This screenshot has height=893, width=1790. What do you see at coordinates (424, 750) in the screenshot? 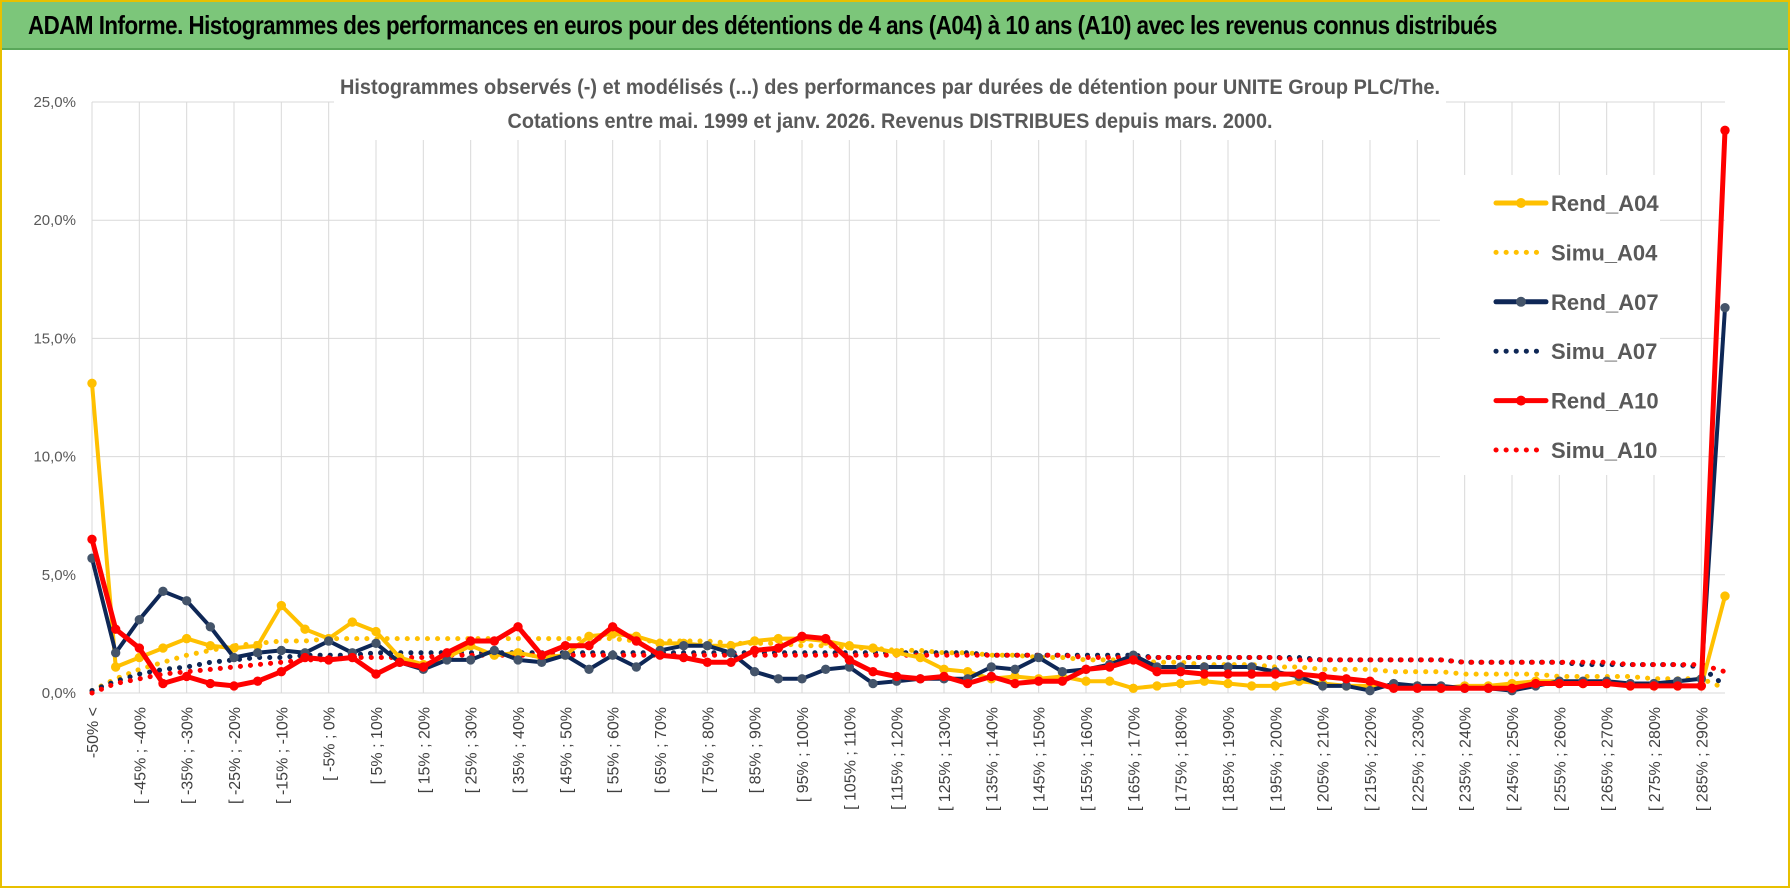
I see `x-tick-label: [ 15% ; 20%` at bounding box center [424, 750].